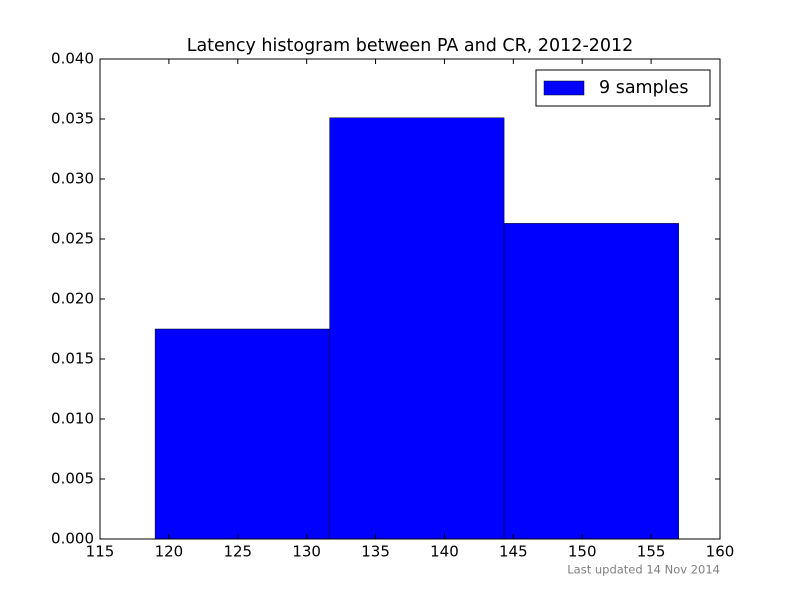 The height and width of the screenshot is (600, 800). I want to click on y-tick-label: 0.010, so click(72, 419).